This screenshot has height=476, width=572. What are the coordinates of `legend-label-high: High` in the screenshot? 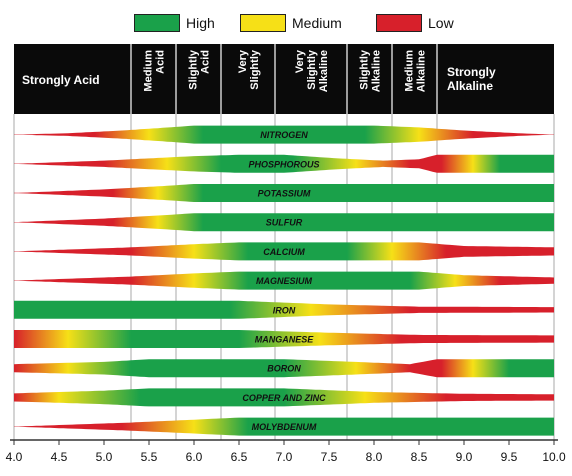 It's located at (200, 23).